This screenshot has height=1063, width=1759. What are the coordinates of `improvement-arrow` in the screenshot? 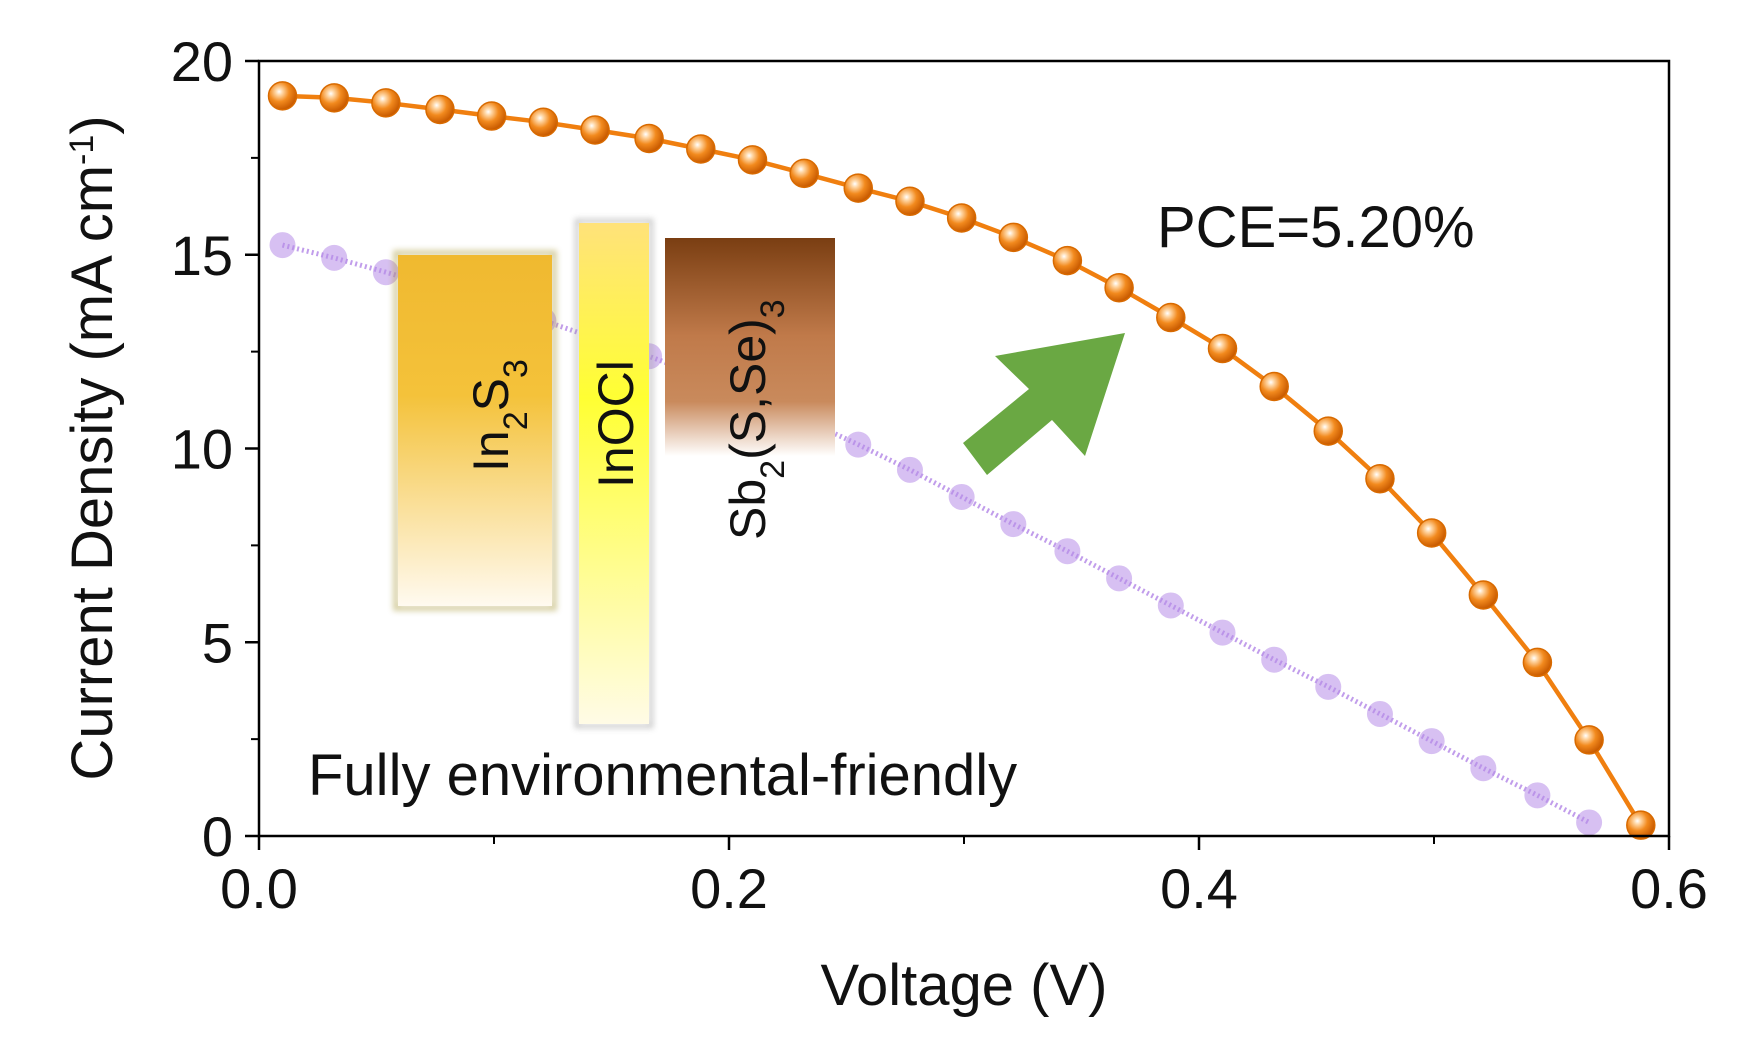 It's located at (1044, 404).